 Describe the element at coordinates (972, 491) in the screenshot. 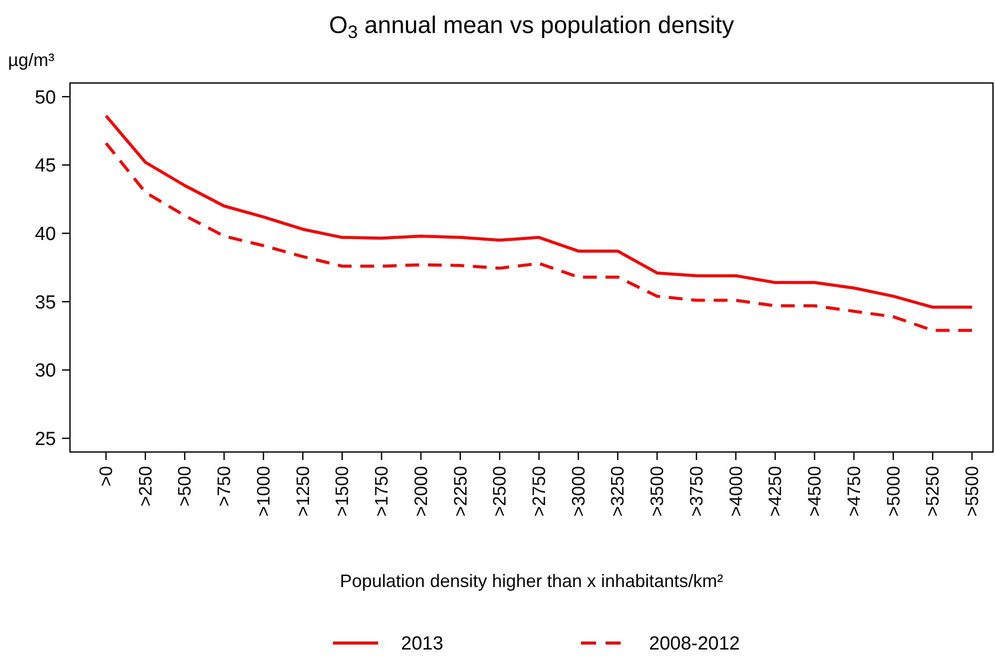

I see `x-tick-label: >5500` at that location.